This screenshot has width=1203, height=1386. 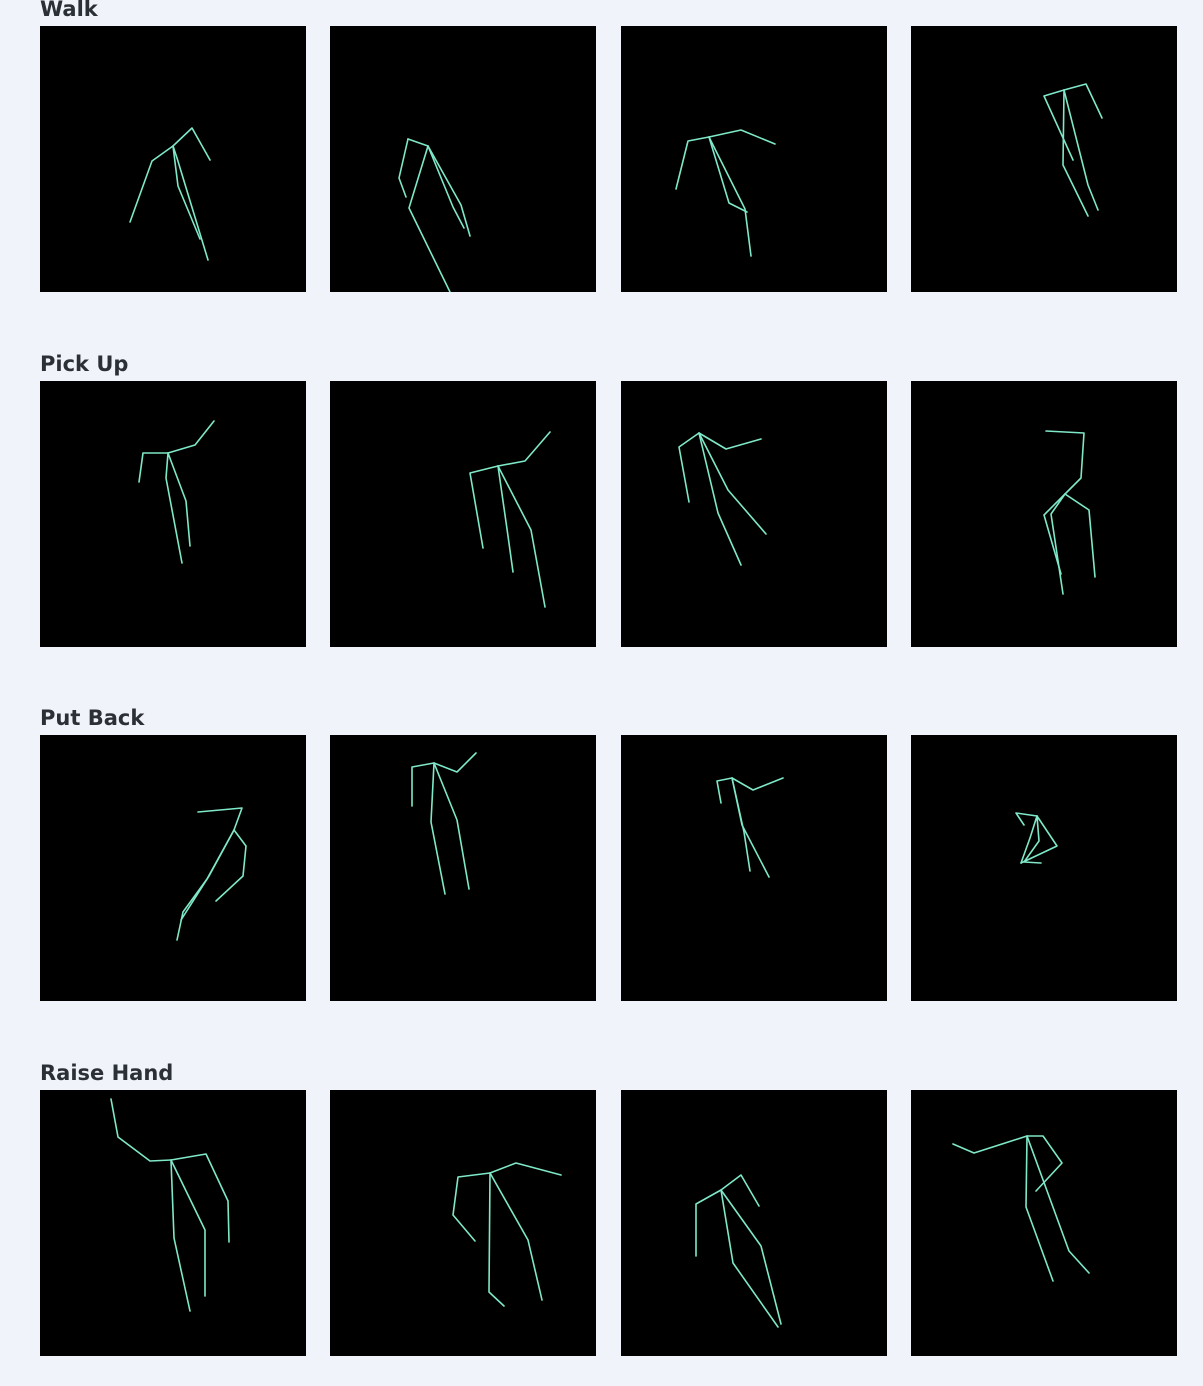 What do you see at coordinates (107, 1073) in the screenshot?
I see `section-title-raise-hand: Raise Hand` at bounding box center [107, 1073].